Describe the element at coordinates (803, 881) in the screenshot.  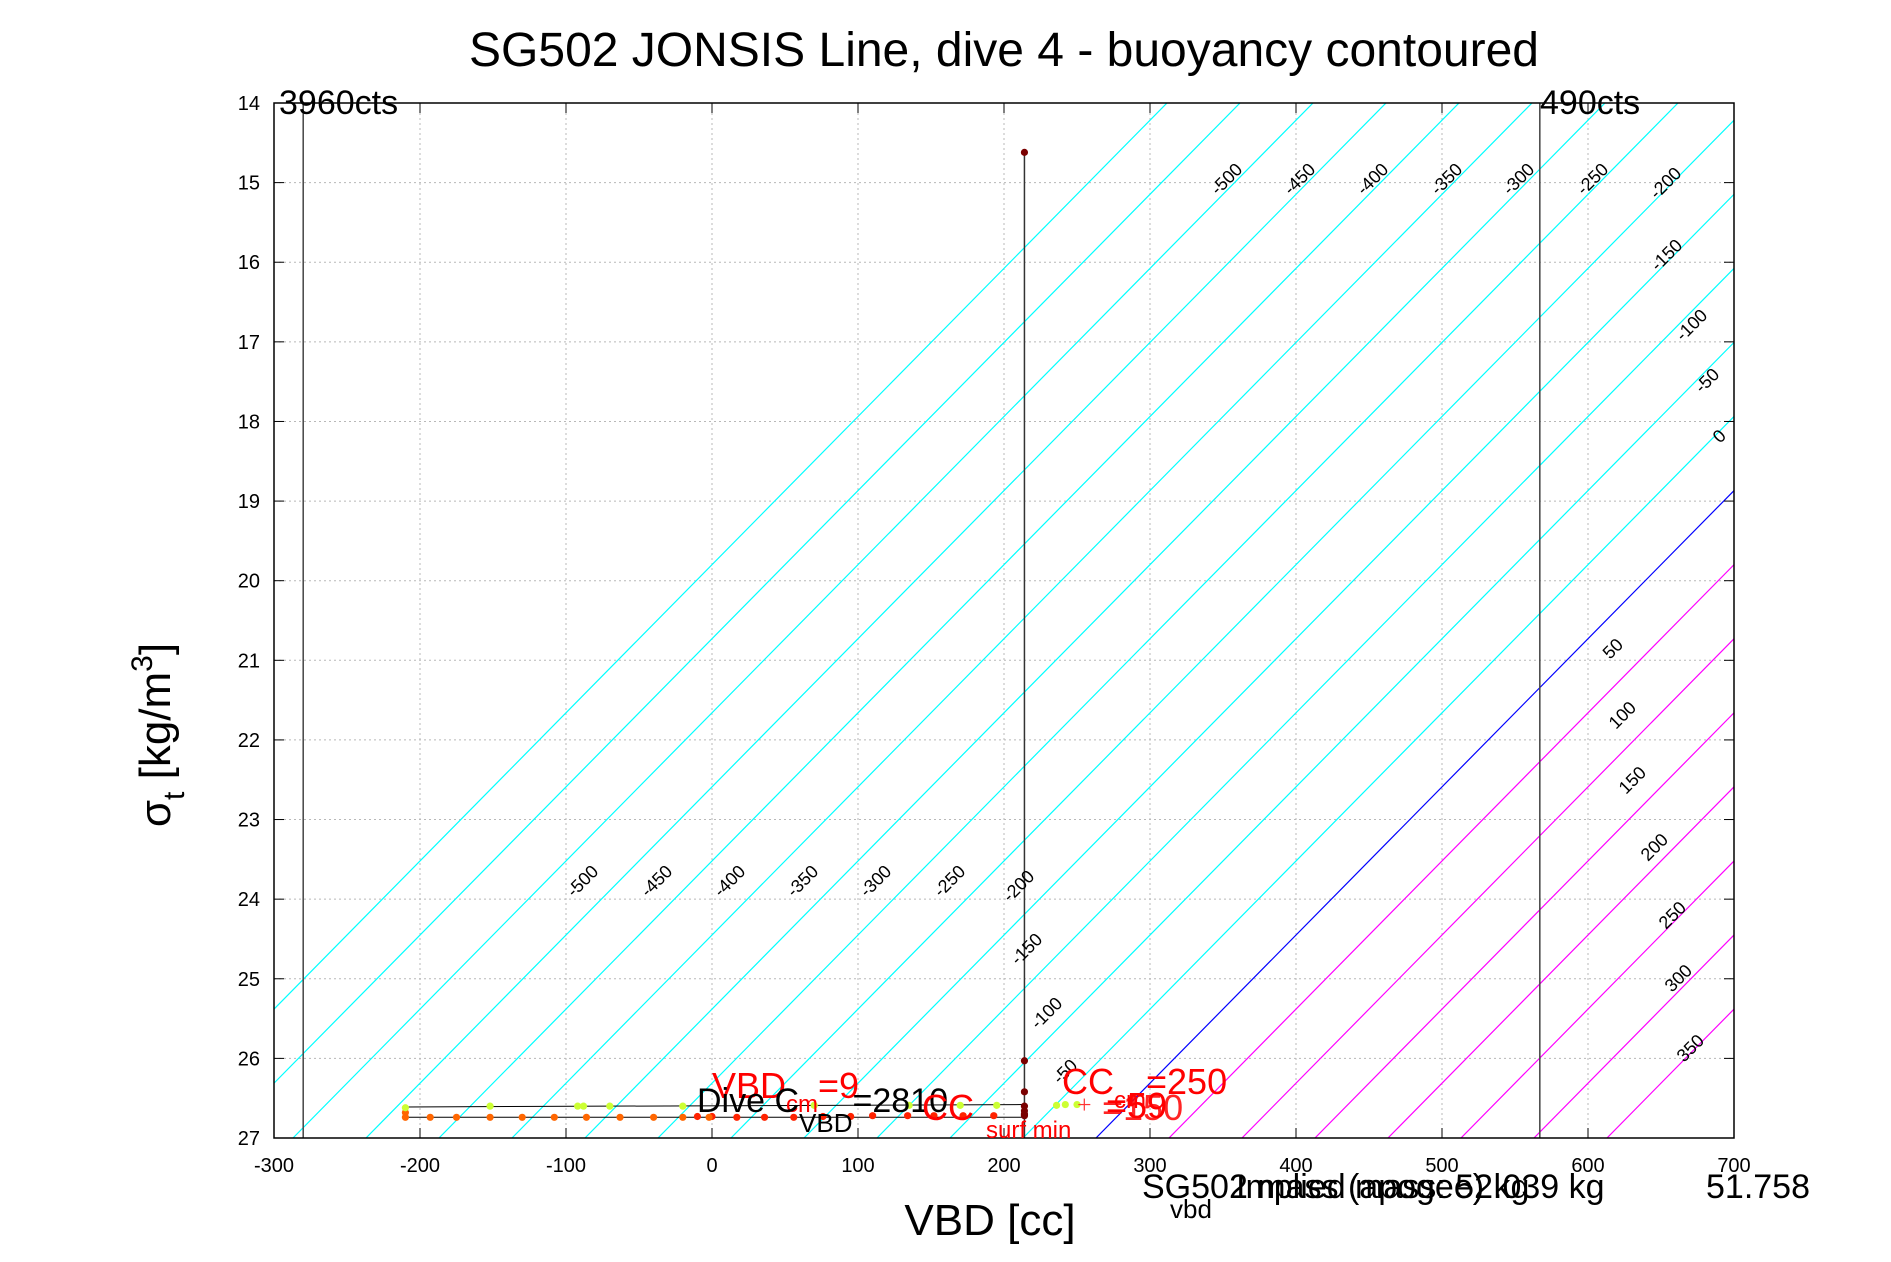
I see `contour-label-lower: -350` at that location.